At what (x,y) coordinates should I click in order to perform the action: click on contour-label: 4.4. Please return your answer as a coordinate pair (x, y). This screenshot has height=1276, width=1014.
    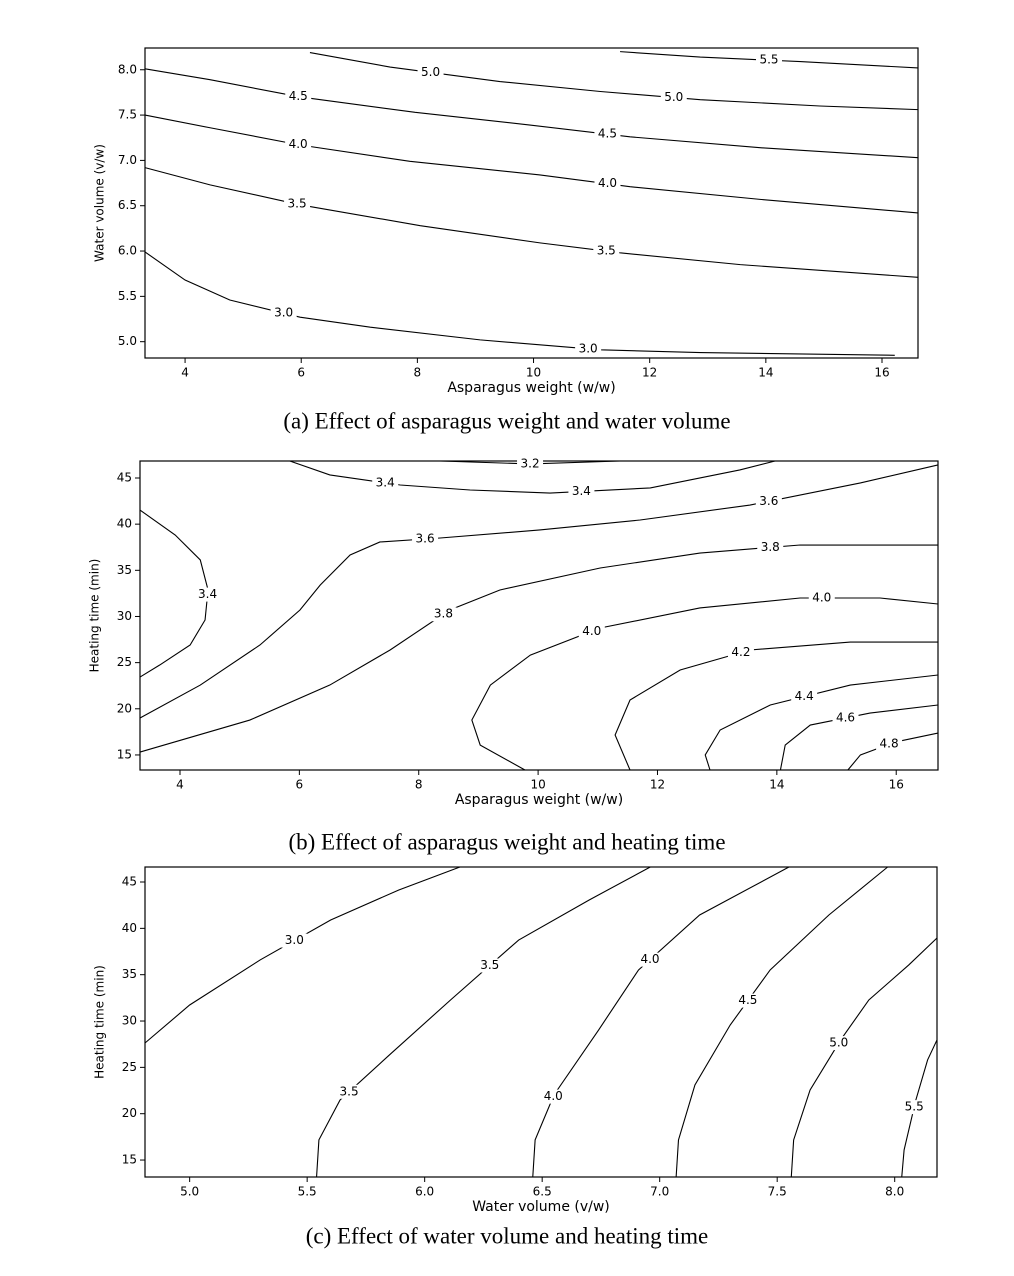
    Looking at the image, I should click on (804, 696).